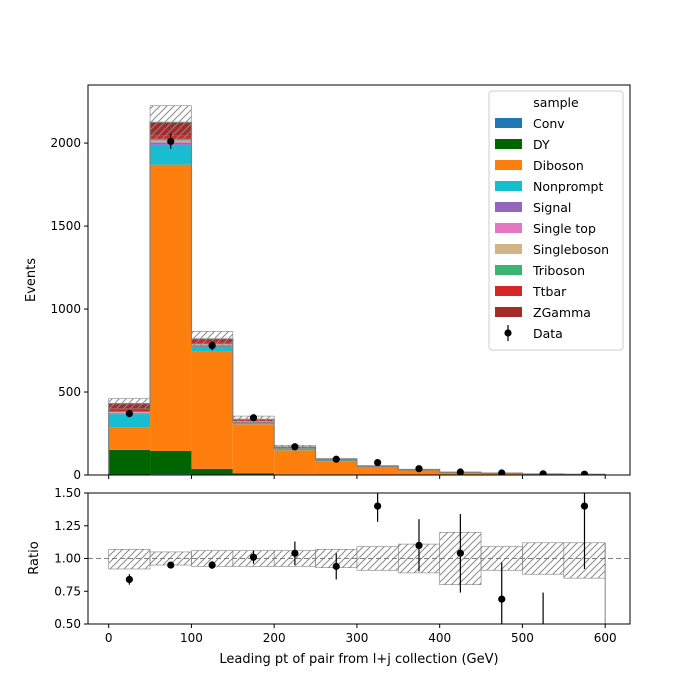  I want to click on legend-label-4: Signal, so click(552, 207).